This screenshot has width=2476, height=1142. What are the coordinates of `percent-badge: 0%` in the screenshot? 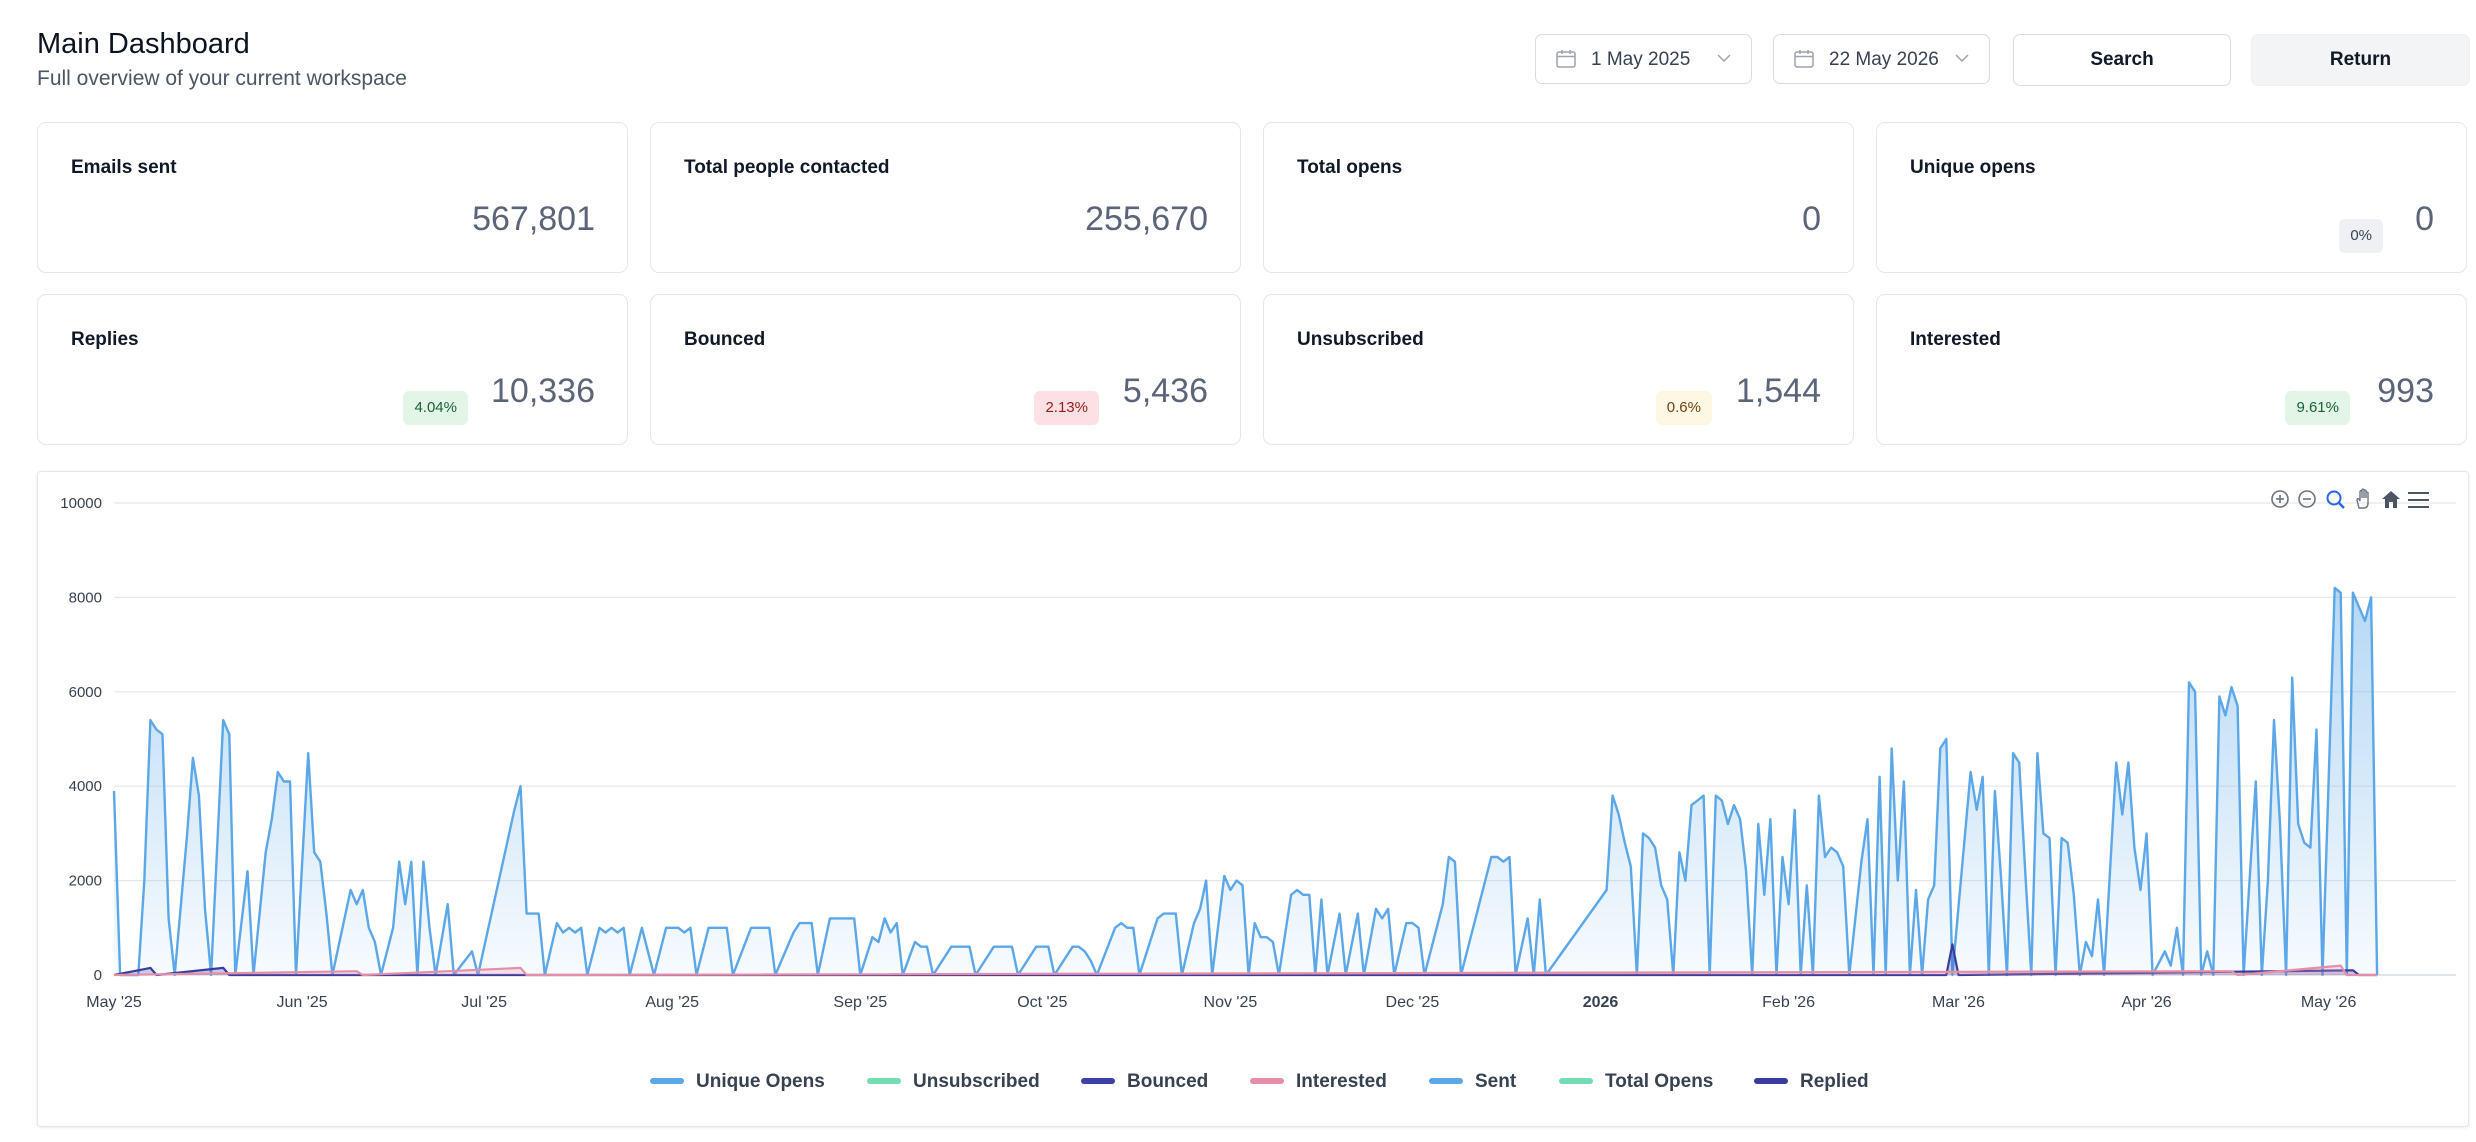 It's located at (2361, 236).